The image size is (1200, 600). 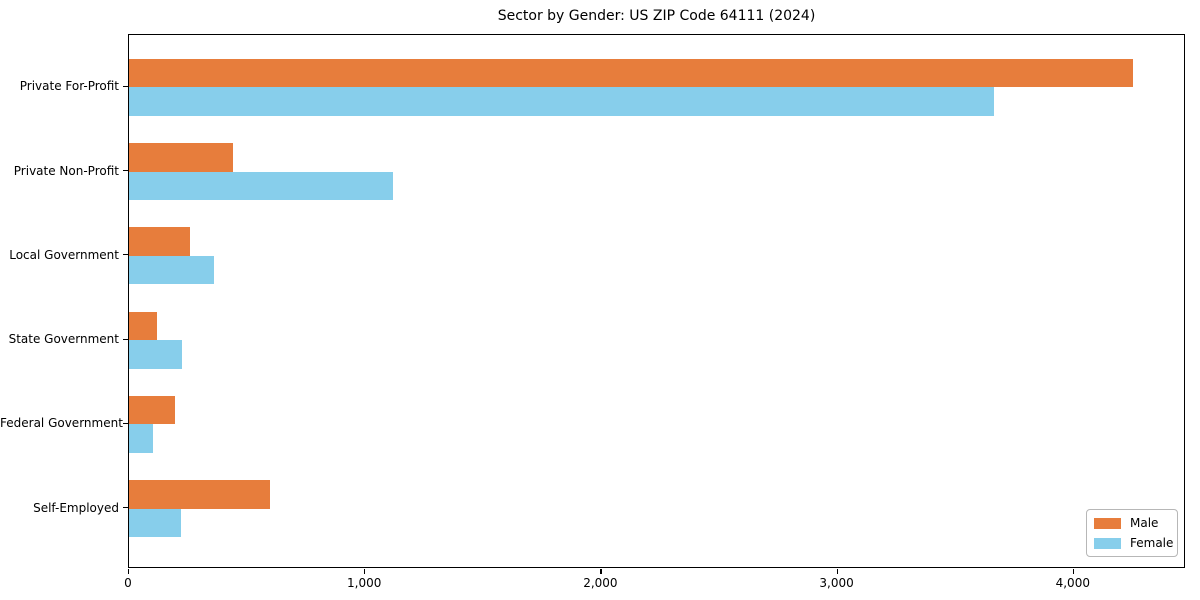 I want to click on x-tick-label-2000: 2,000, so click(x=600, y=583).